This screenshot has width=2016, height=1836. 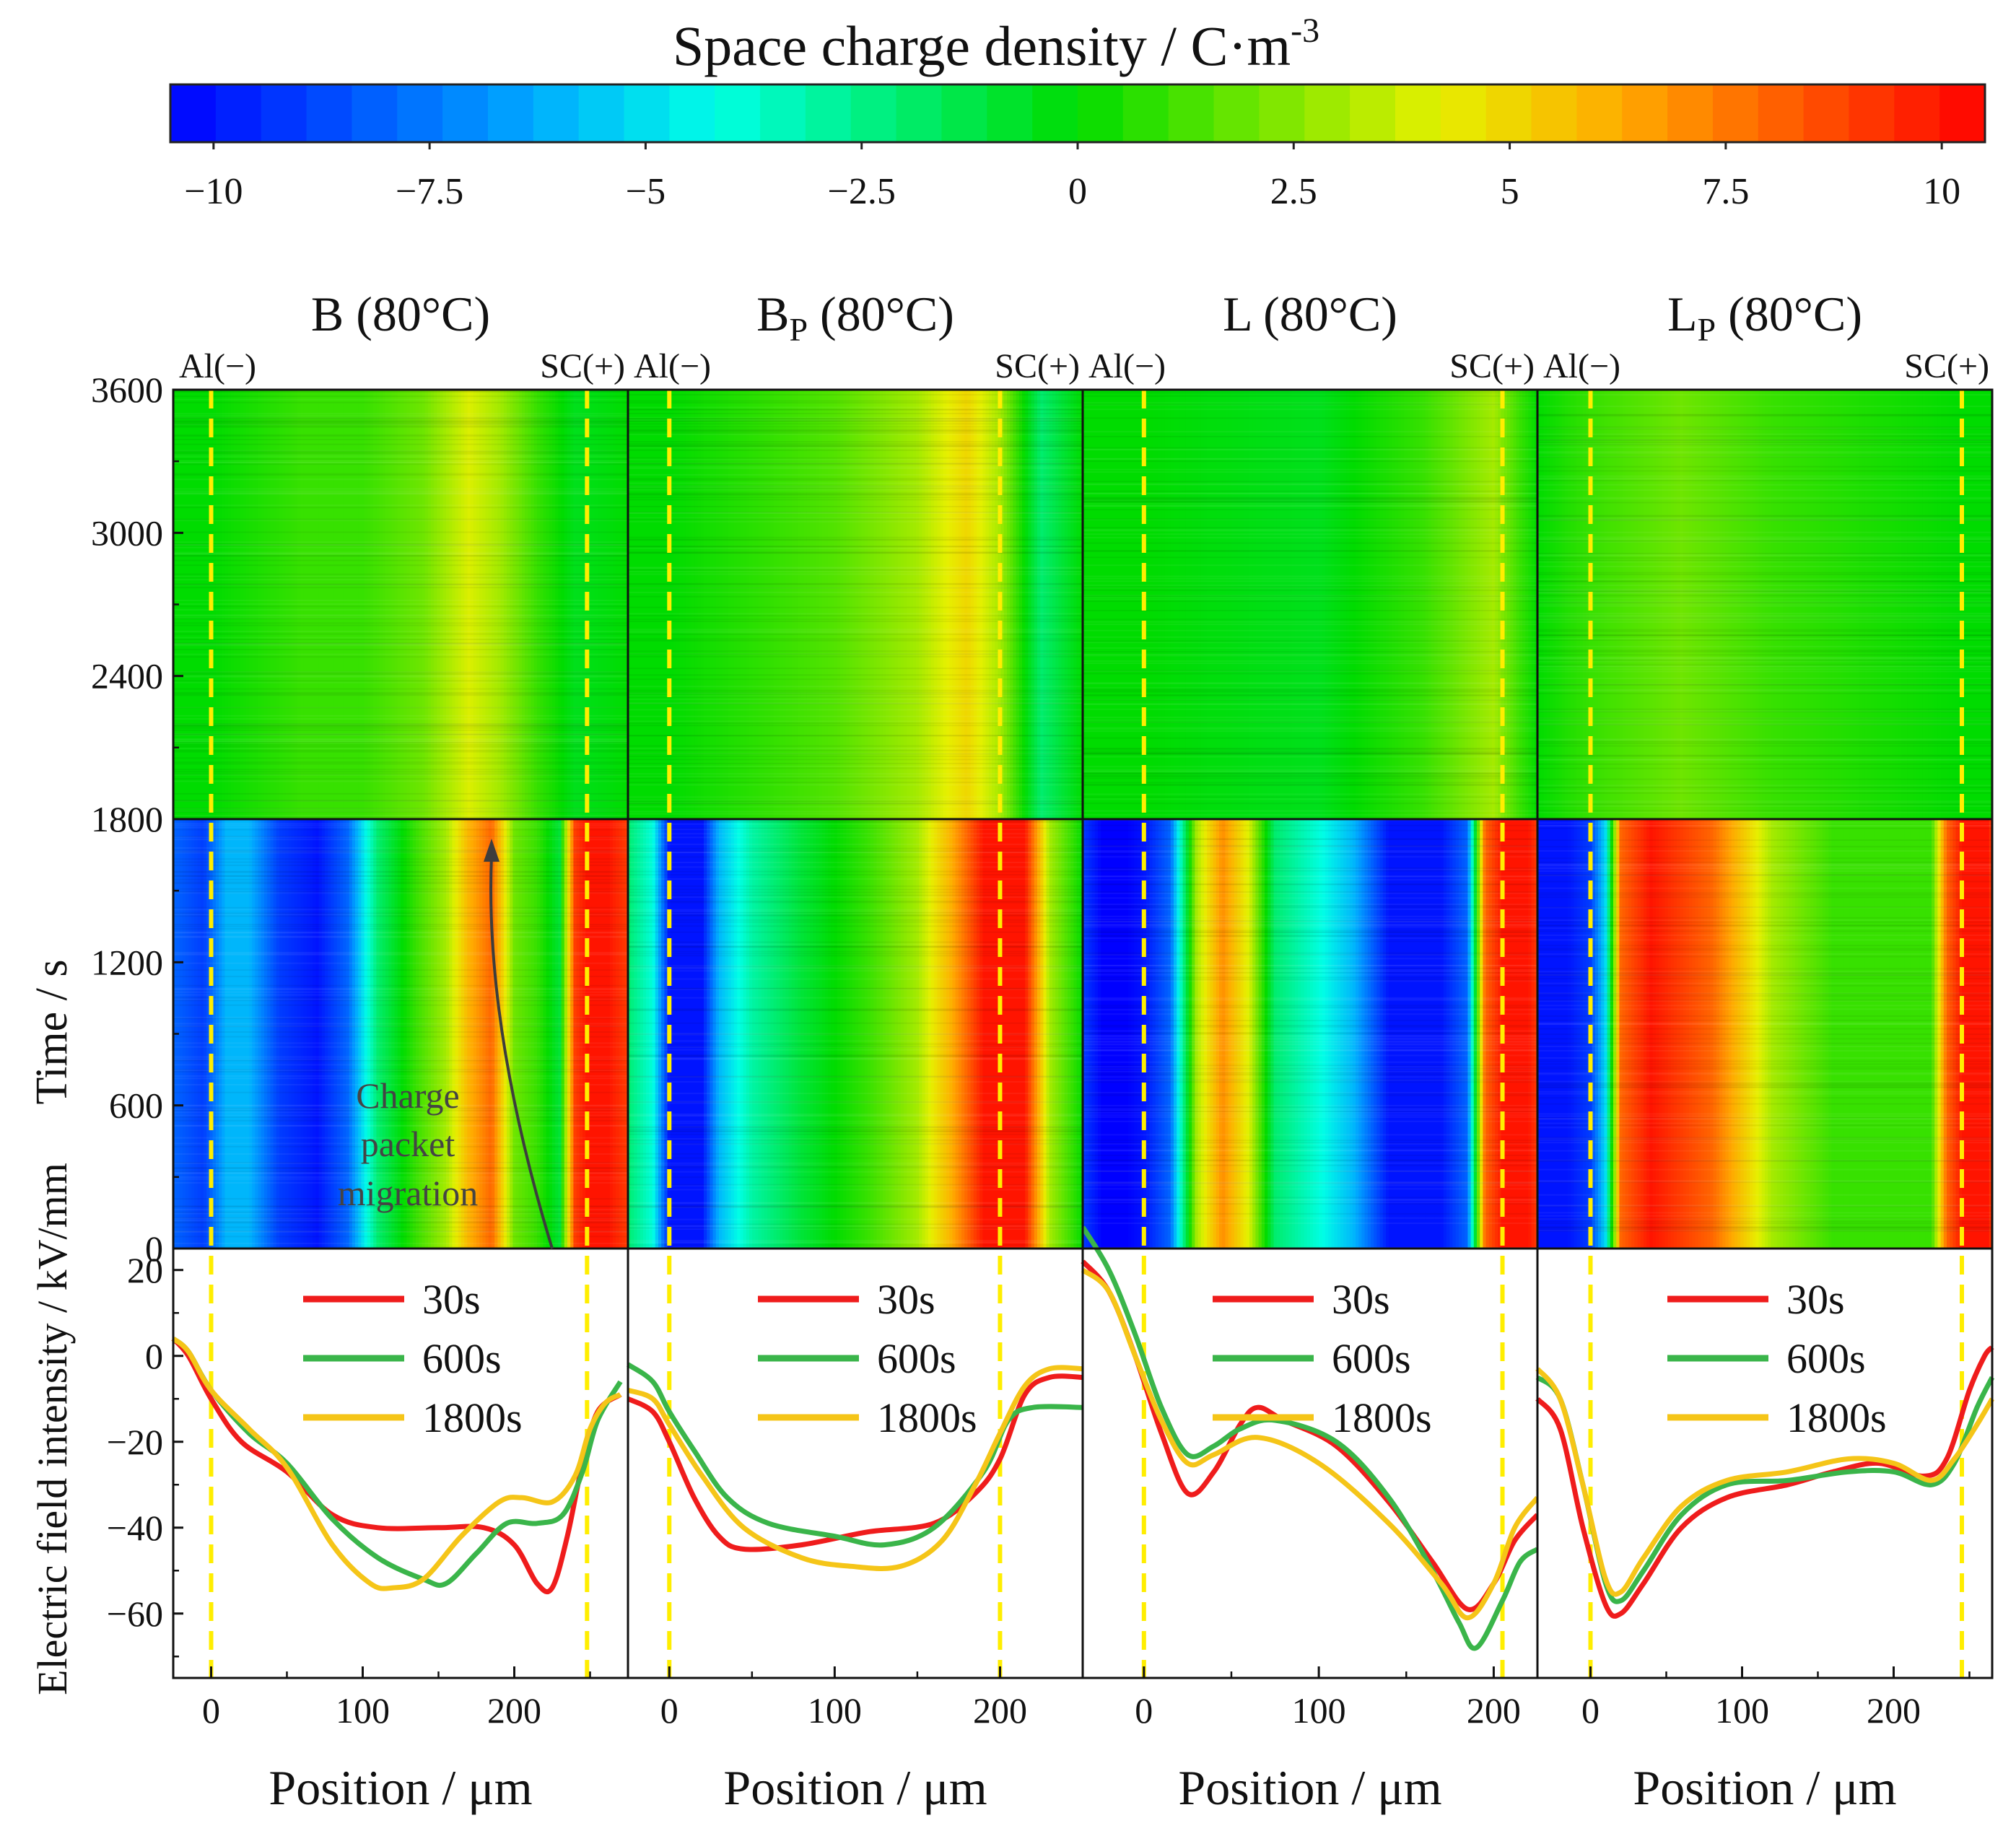 What do you see at coordinates (1324, 314) in the screenshot?
I see `panel-title-rest: (80°C)` at bounding box center [1324, 314].